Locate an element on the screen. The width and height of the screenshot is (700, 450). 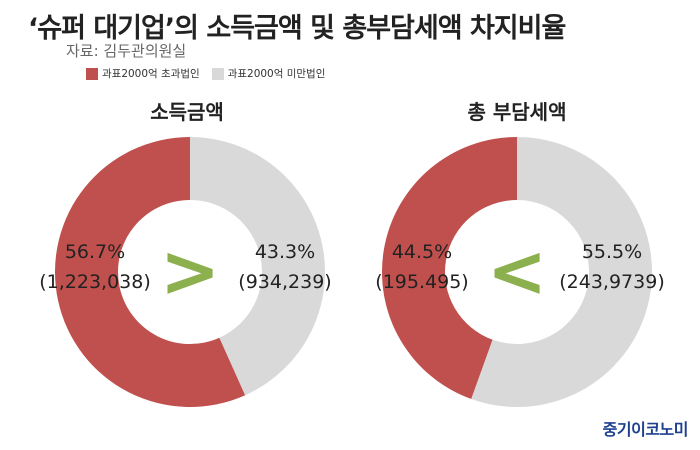
page-title: ‘슈퍼 대기업’의 소득금액 및 총부담세액 차지비율 is located at coordinates (297, 28).